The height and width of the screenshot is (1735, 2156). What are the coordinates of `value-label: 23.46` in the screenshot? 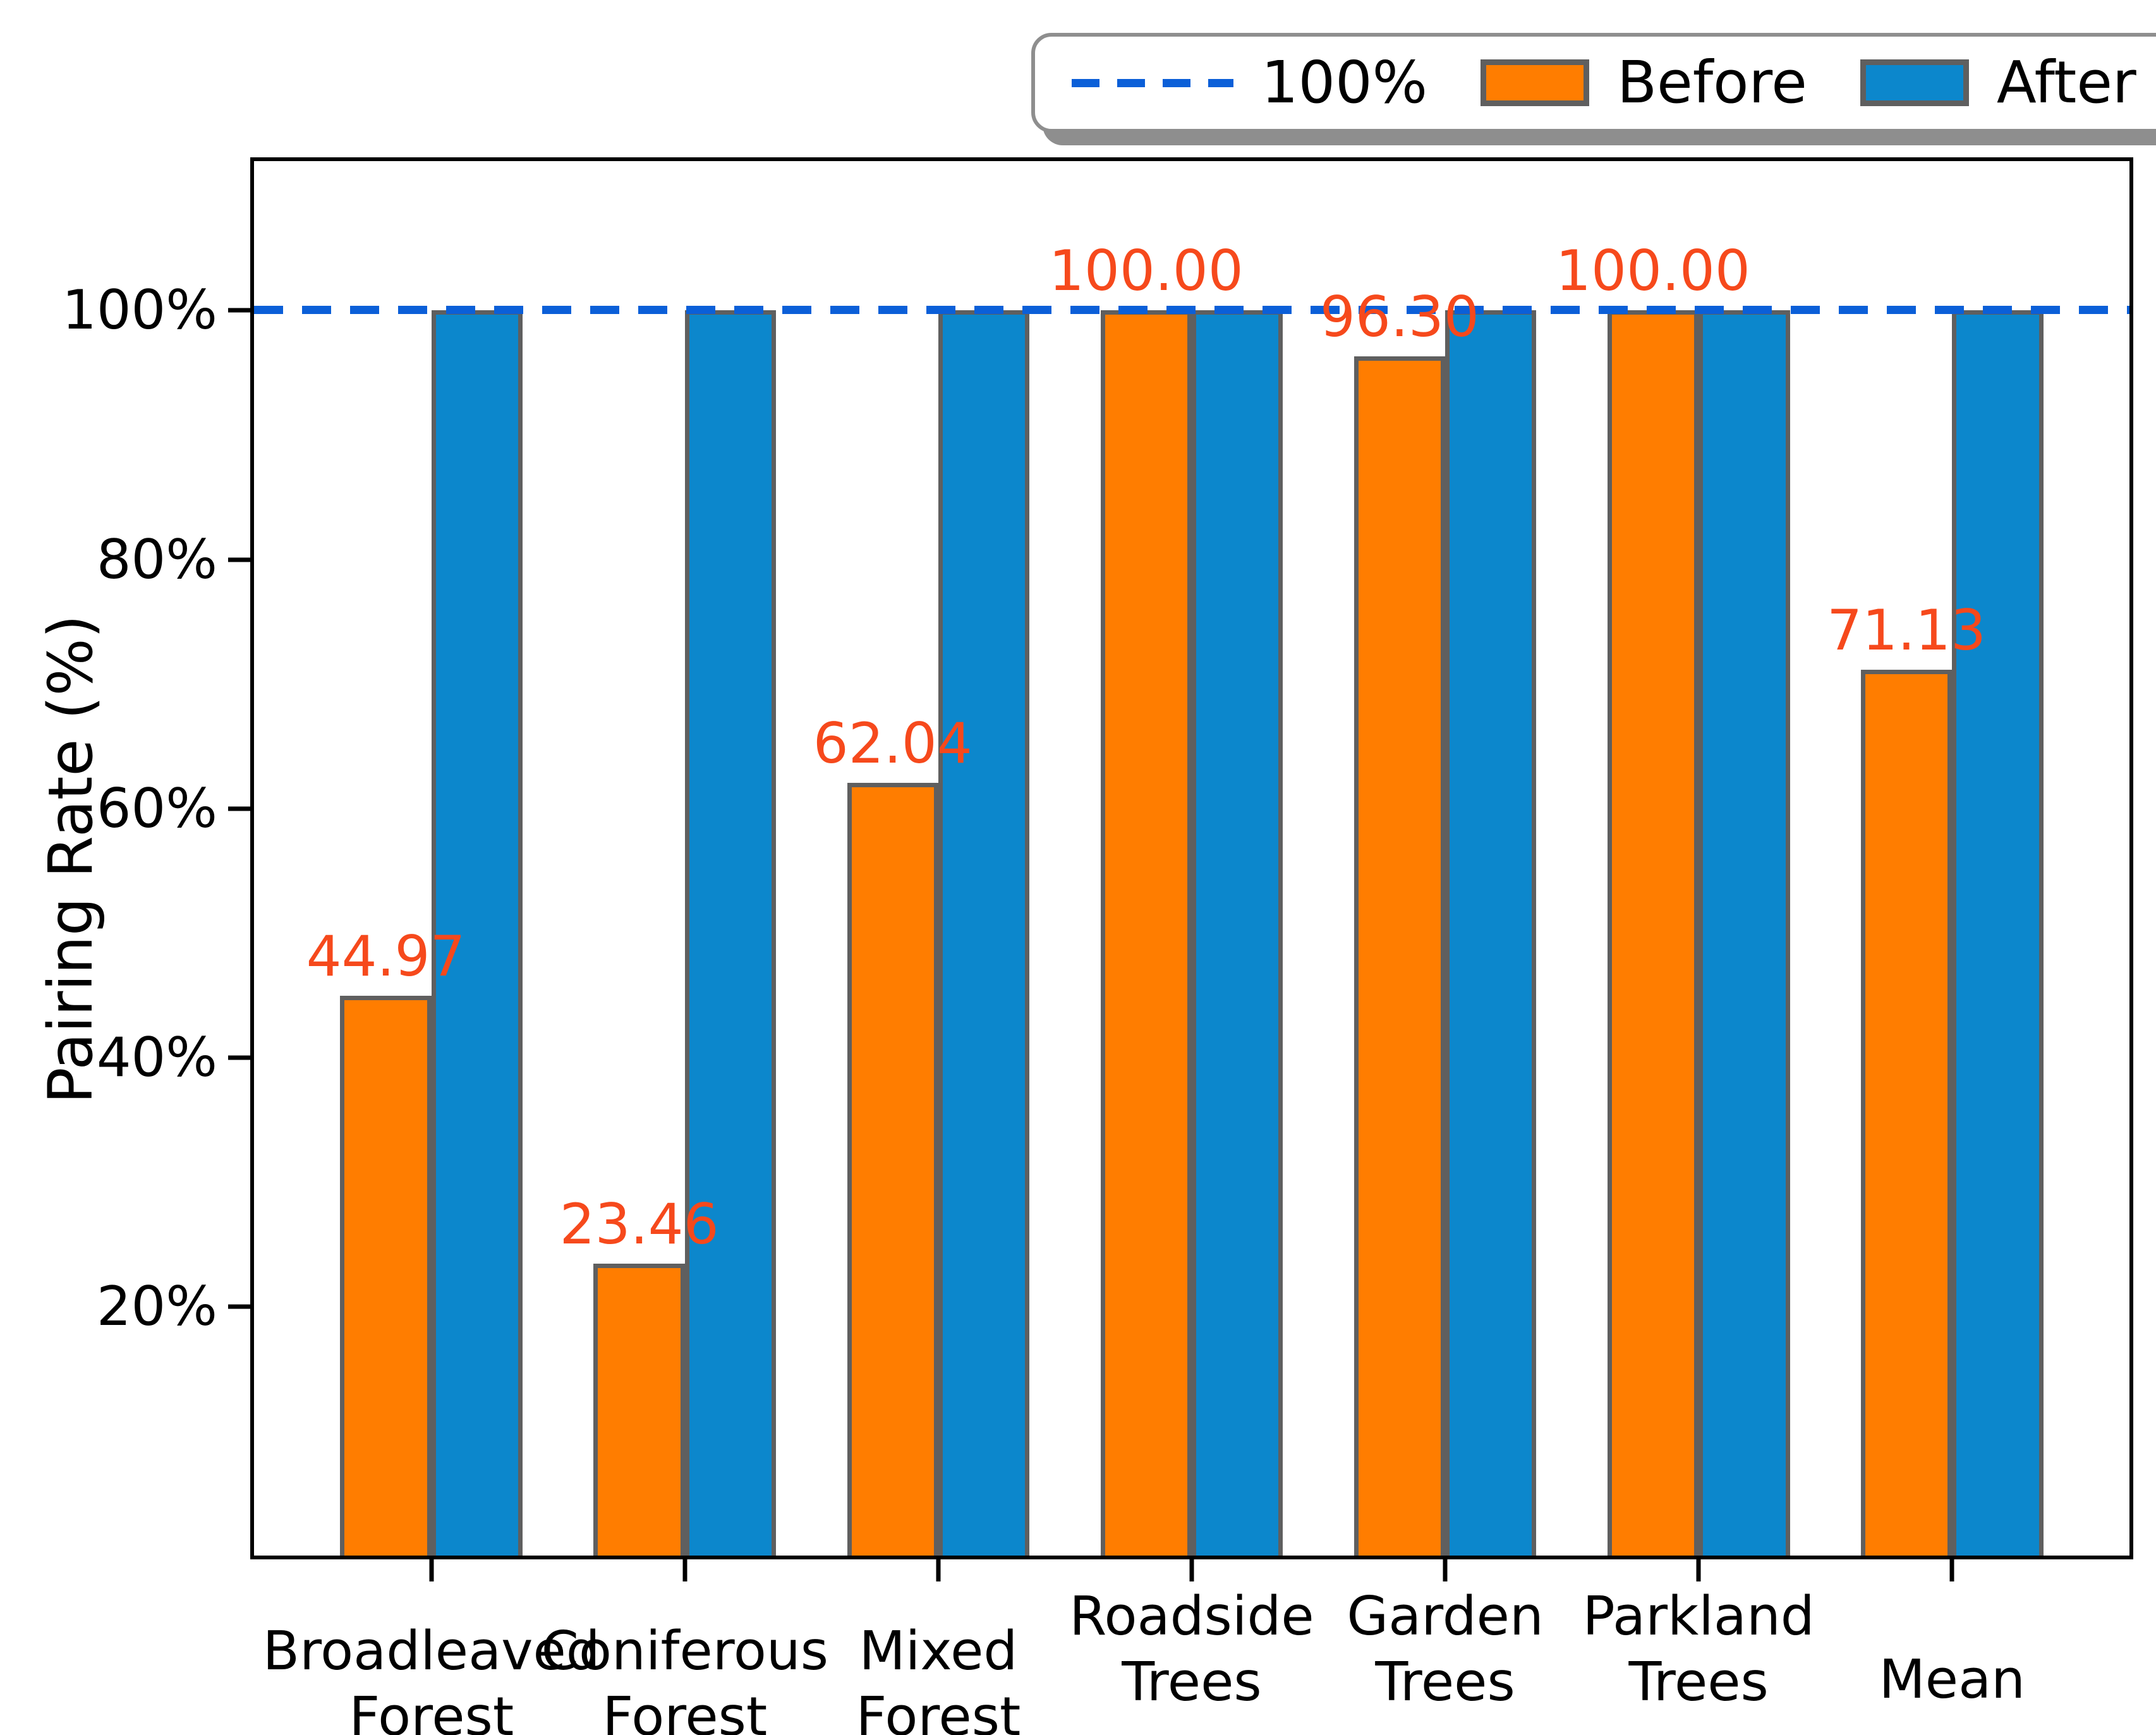 It's located at (639, 1224).